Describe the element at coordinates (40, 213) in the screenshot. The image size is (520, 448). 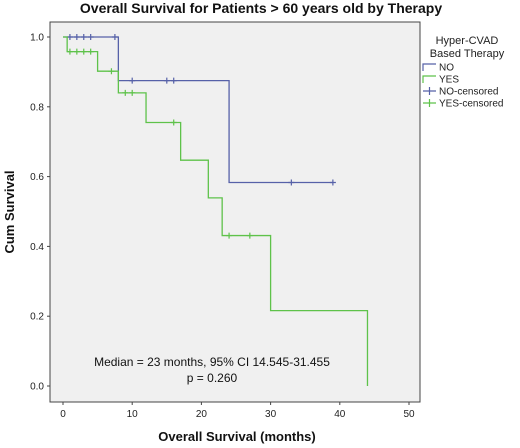
I see `y-axis: 0.0 0.2 0.4 0.6 0.8 1.0` at that location.